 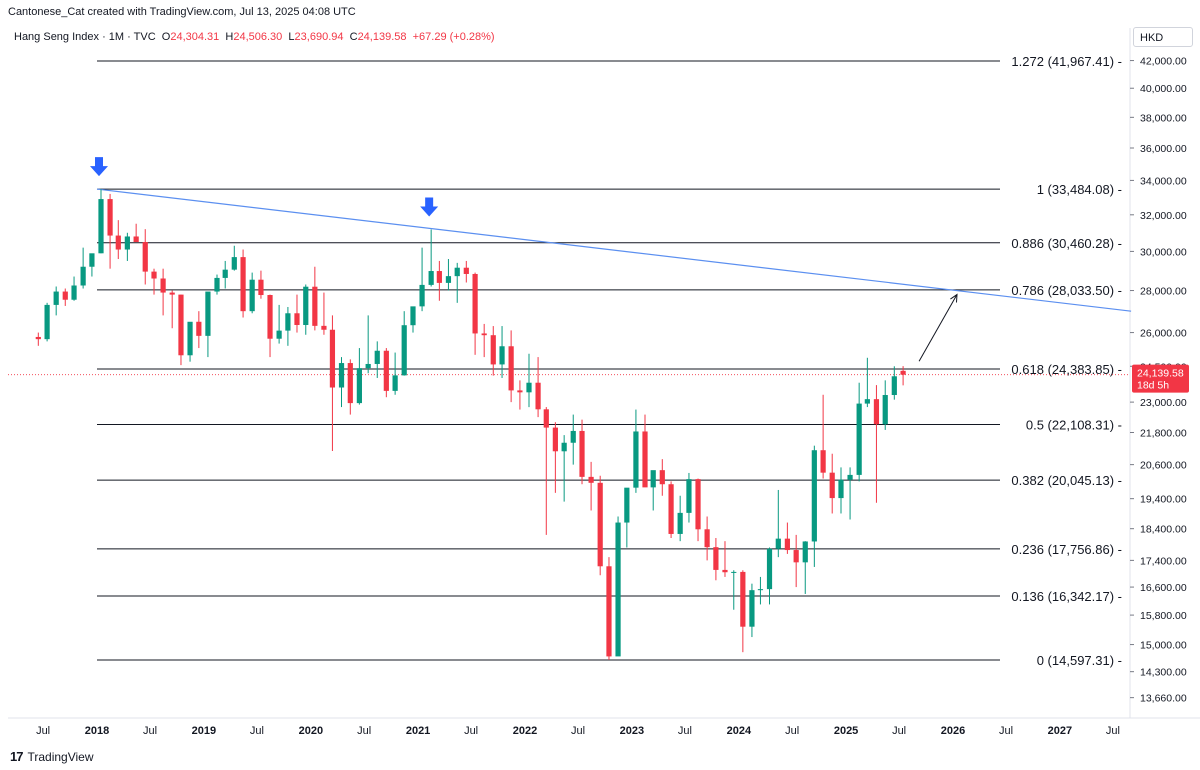 I want to click on x-axis-tick-label: 2021, so click(x=418, y=731).